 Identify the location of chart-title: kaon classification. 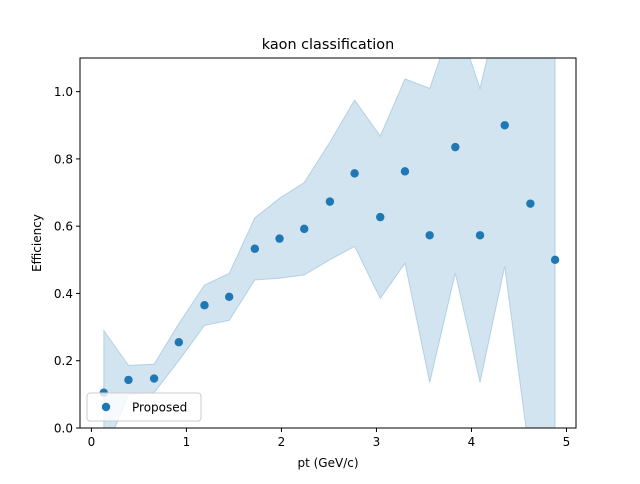
(328, 45).